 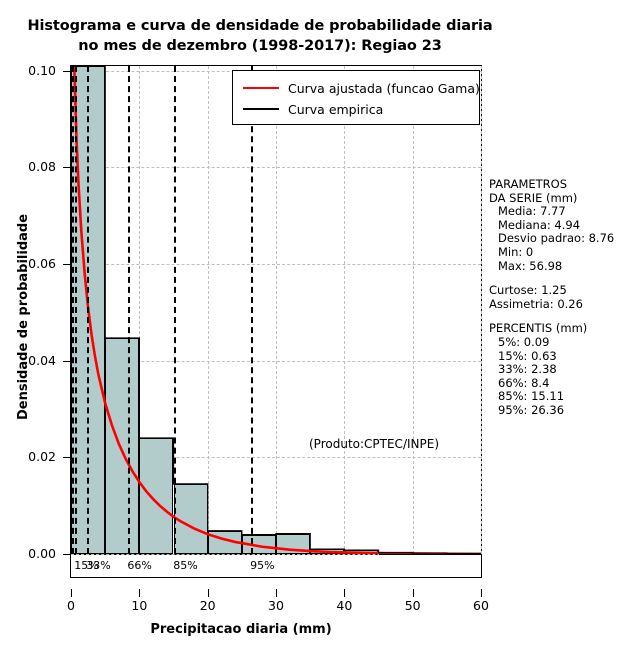 I want to click on percentil-66: 66%: 8.4, so click(x=524, y=382).